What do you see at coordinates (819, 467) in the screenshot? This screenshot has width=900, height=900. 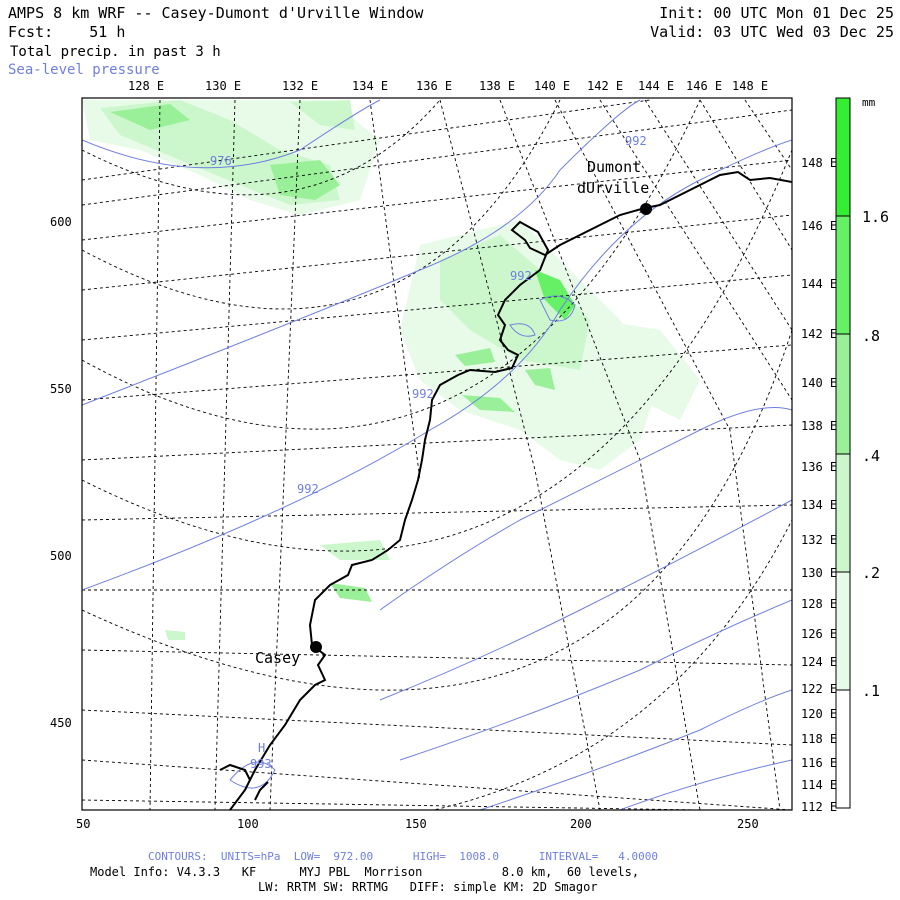 I see `right-lon-label: 136 E` at bounding box center [819, 467].